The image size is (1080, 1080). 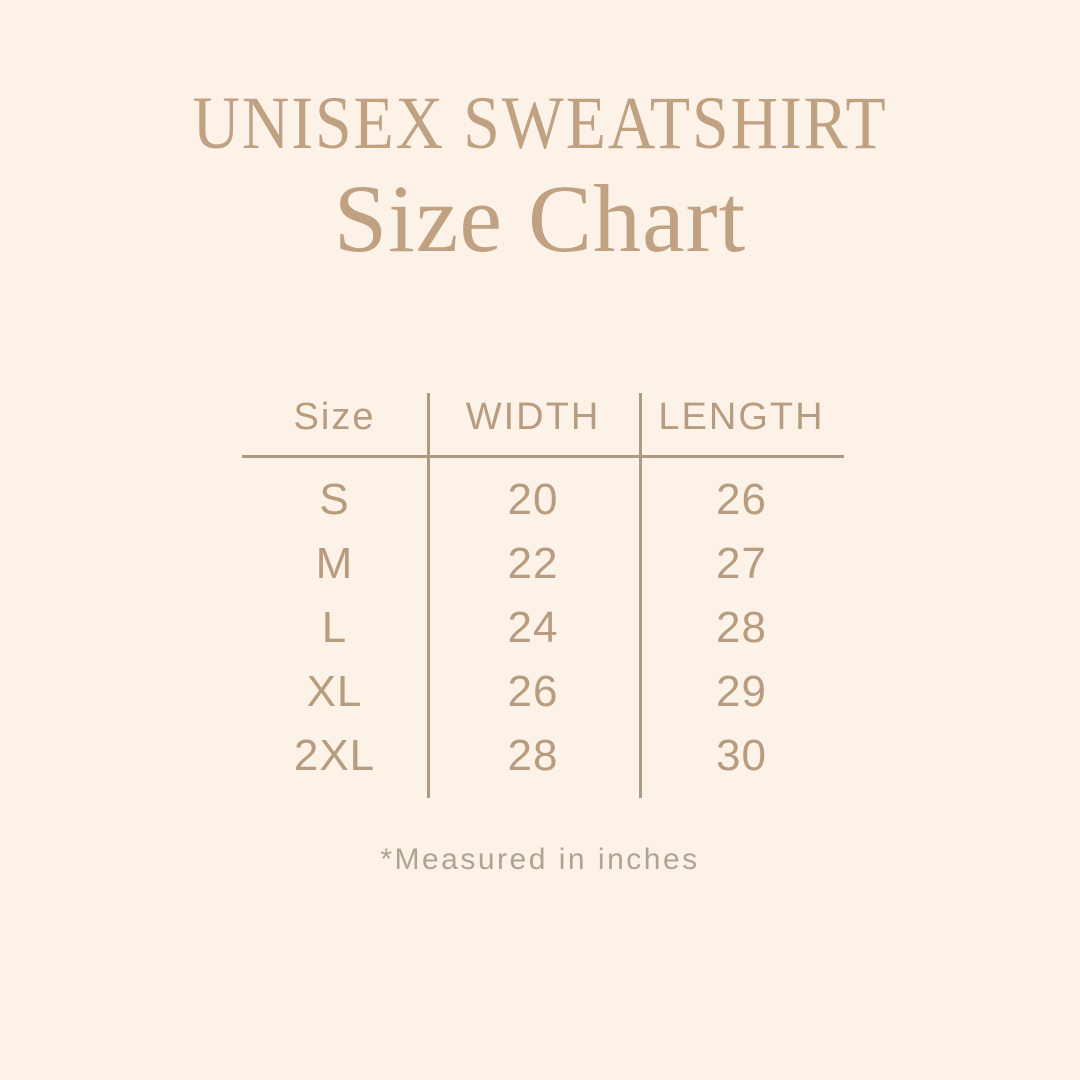 What do you see at coordinates (334, 417) in the screenshot?
I see `column-header-size: Size` at bounding box center [334, 417].